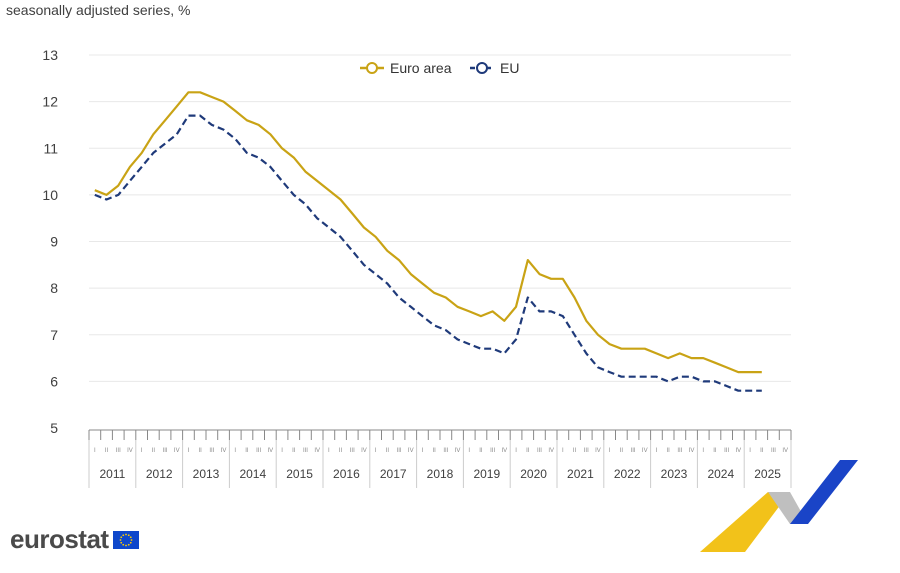 Image resolution: width=900 pixels, height=573 pixels. I want to click on legend-euro-area-marker, so click(372, 68).